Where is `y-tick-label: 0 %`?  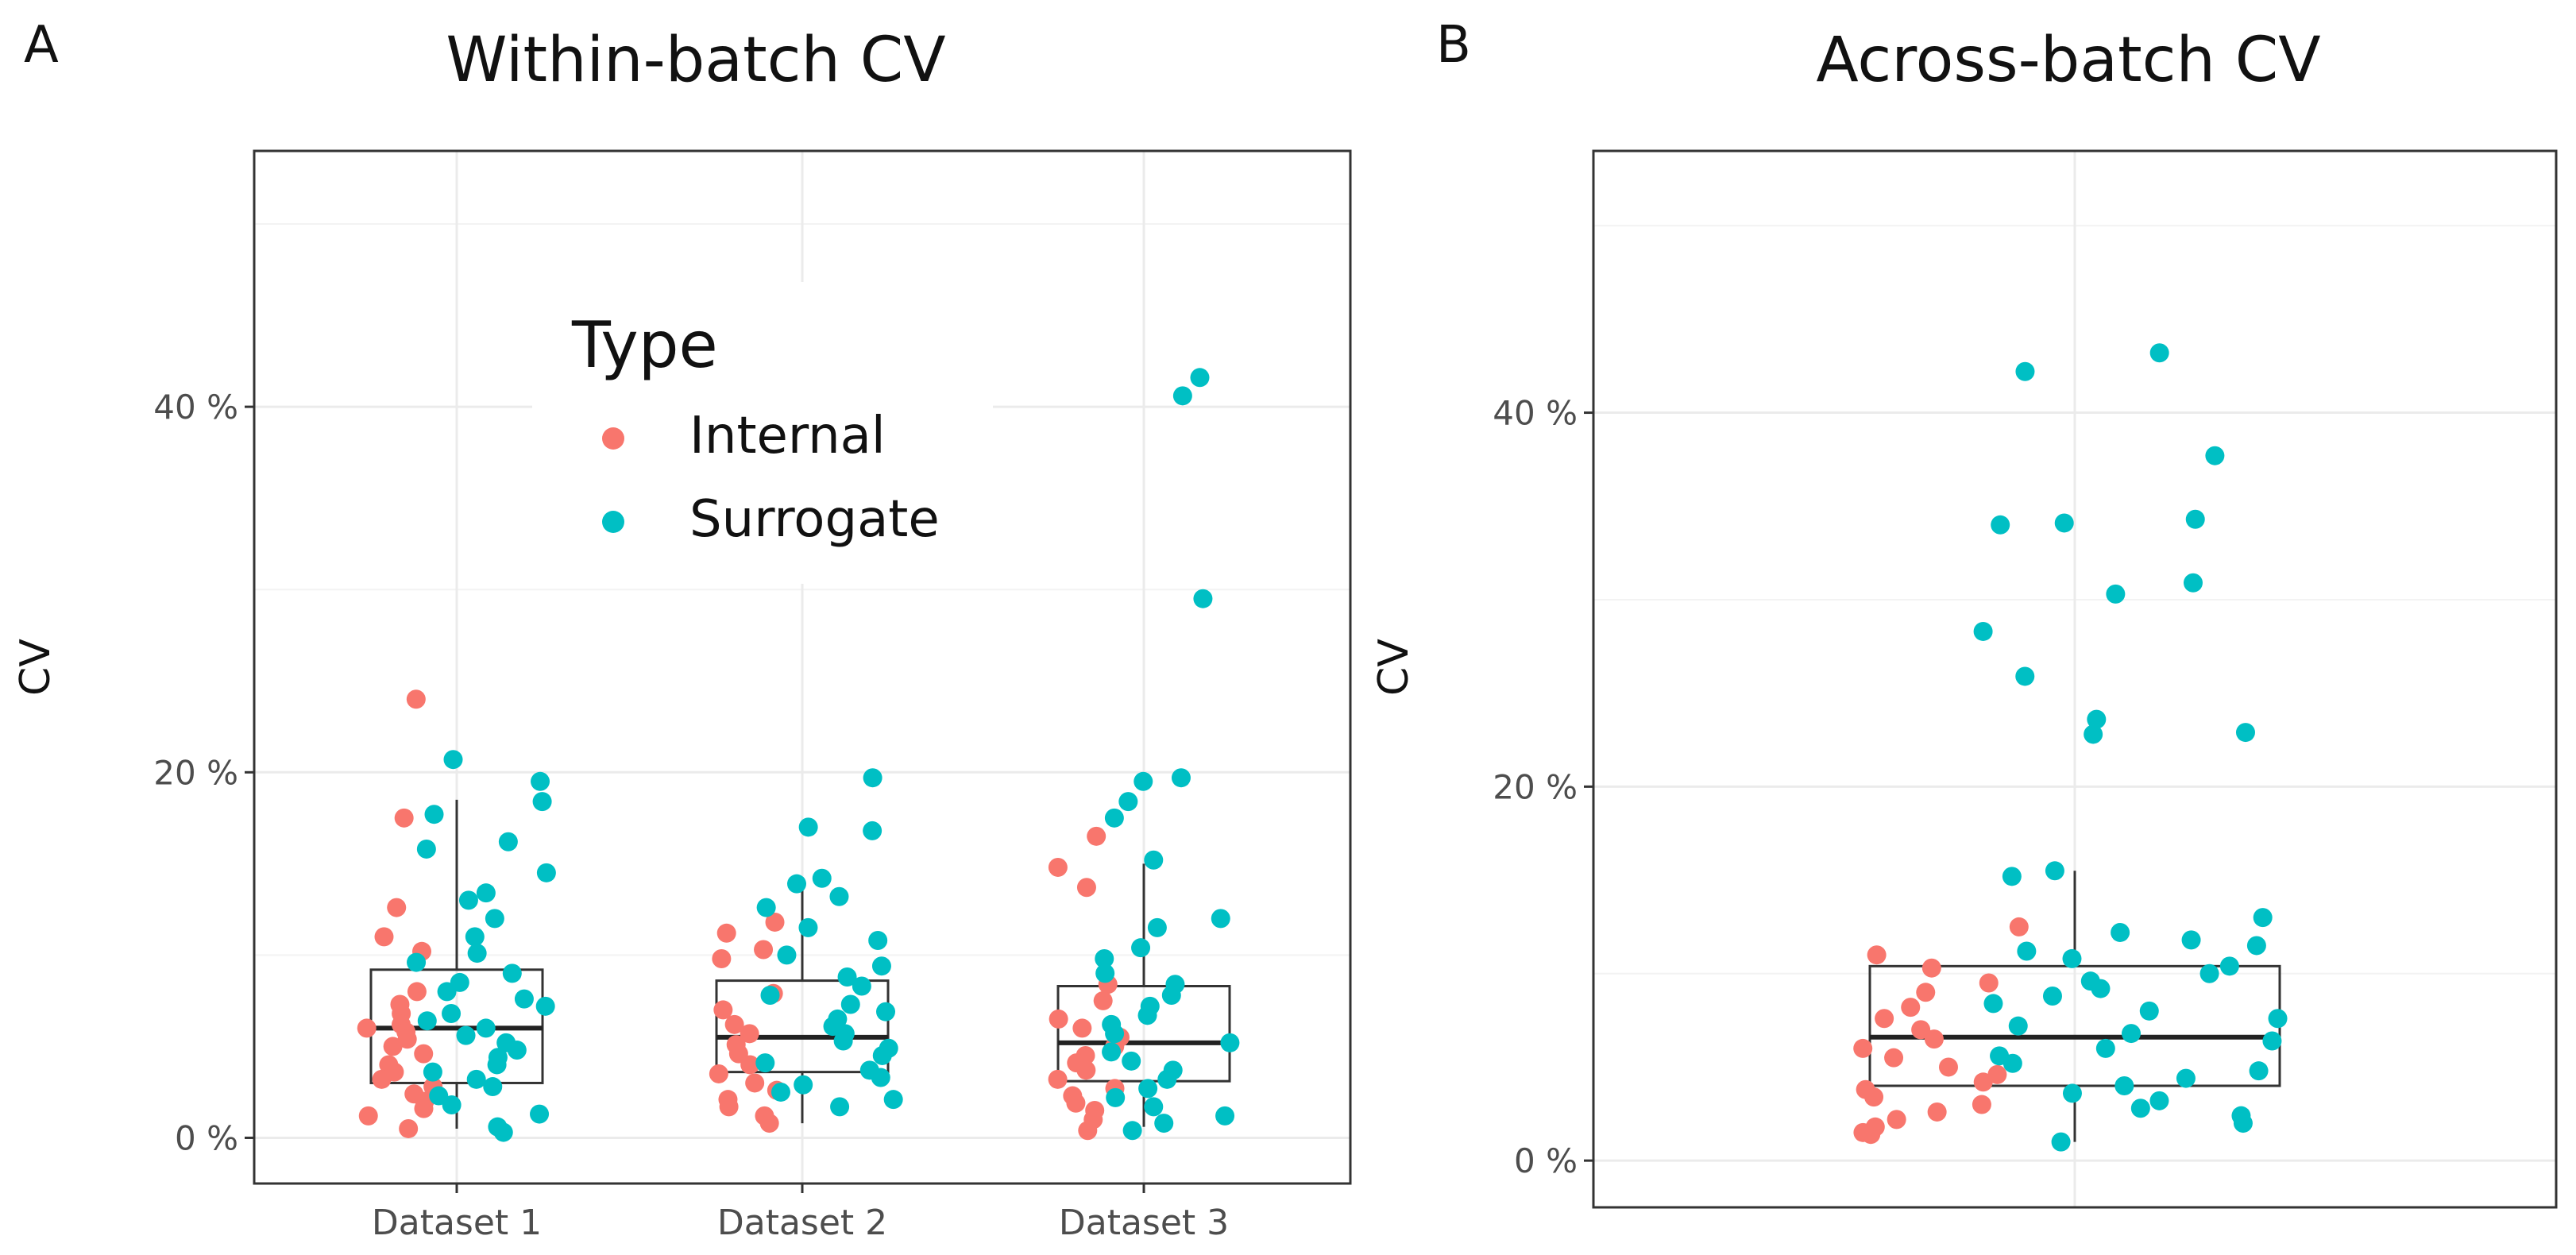
y-tick-label: 0 % is located at coordinates (1546, 1160).